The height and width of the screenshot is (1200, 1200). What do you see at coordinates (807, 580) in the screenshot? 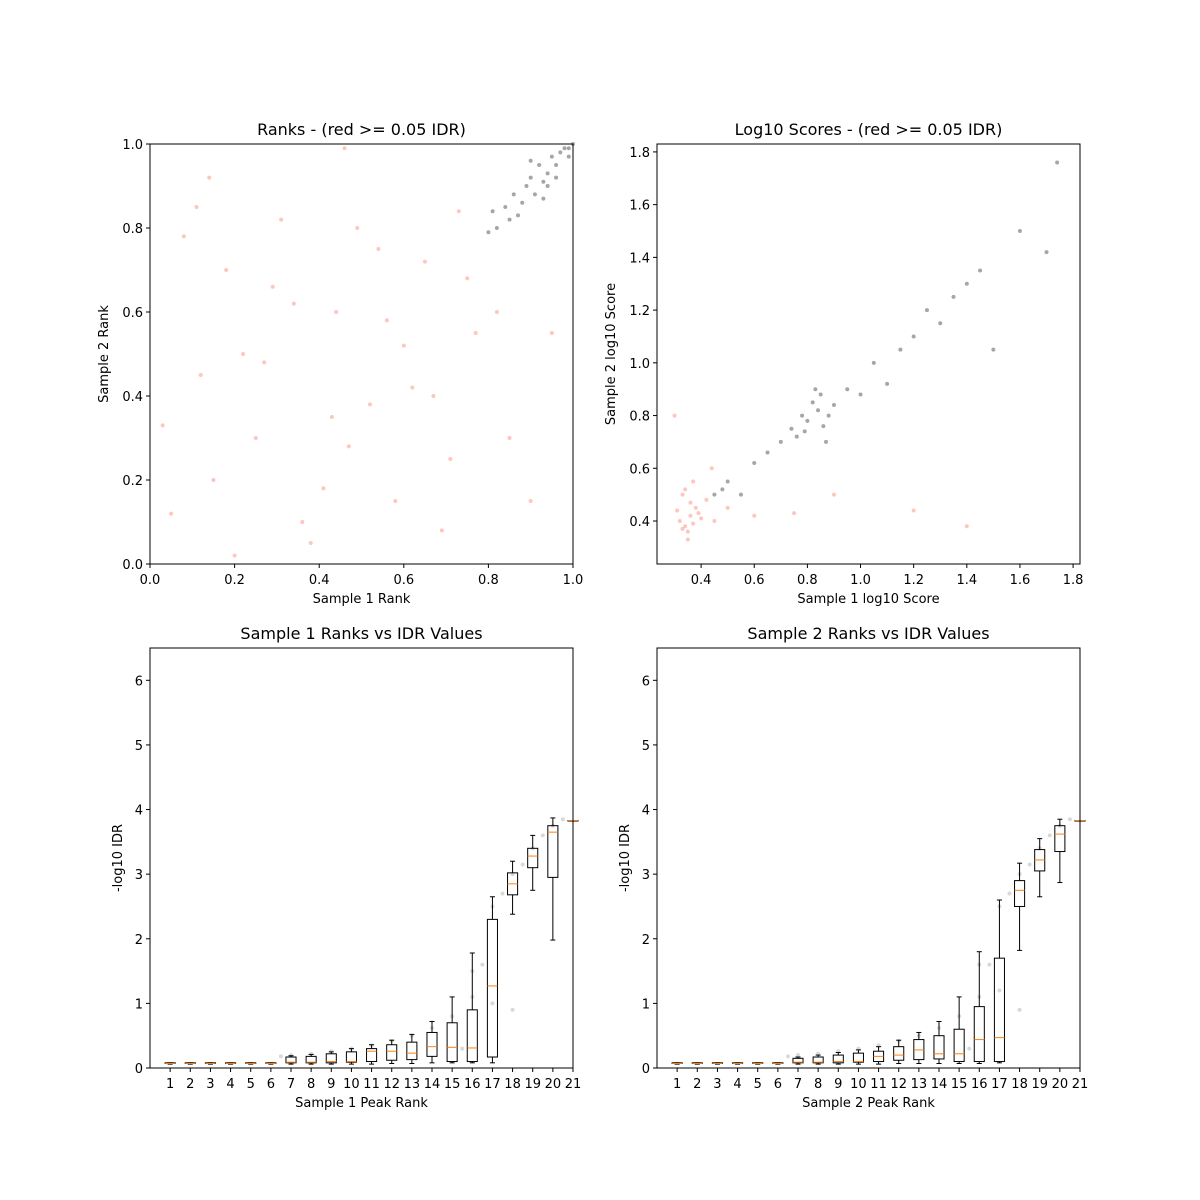
I see `x-tick-label: 0.8` at bounding box center [807, 580].